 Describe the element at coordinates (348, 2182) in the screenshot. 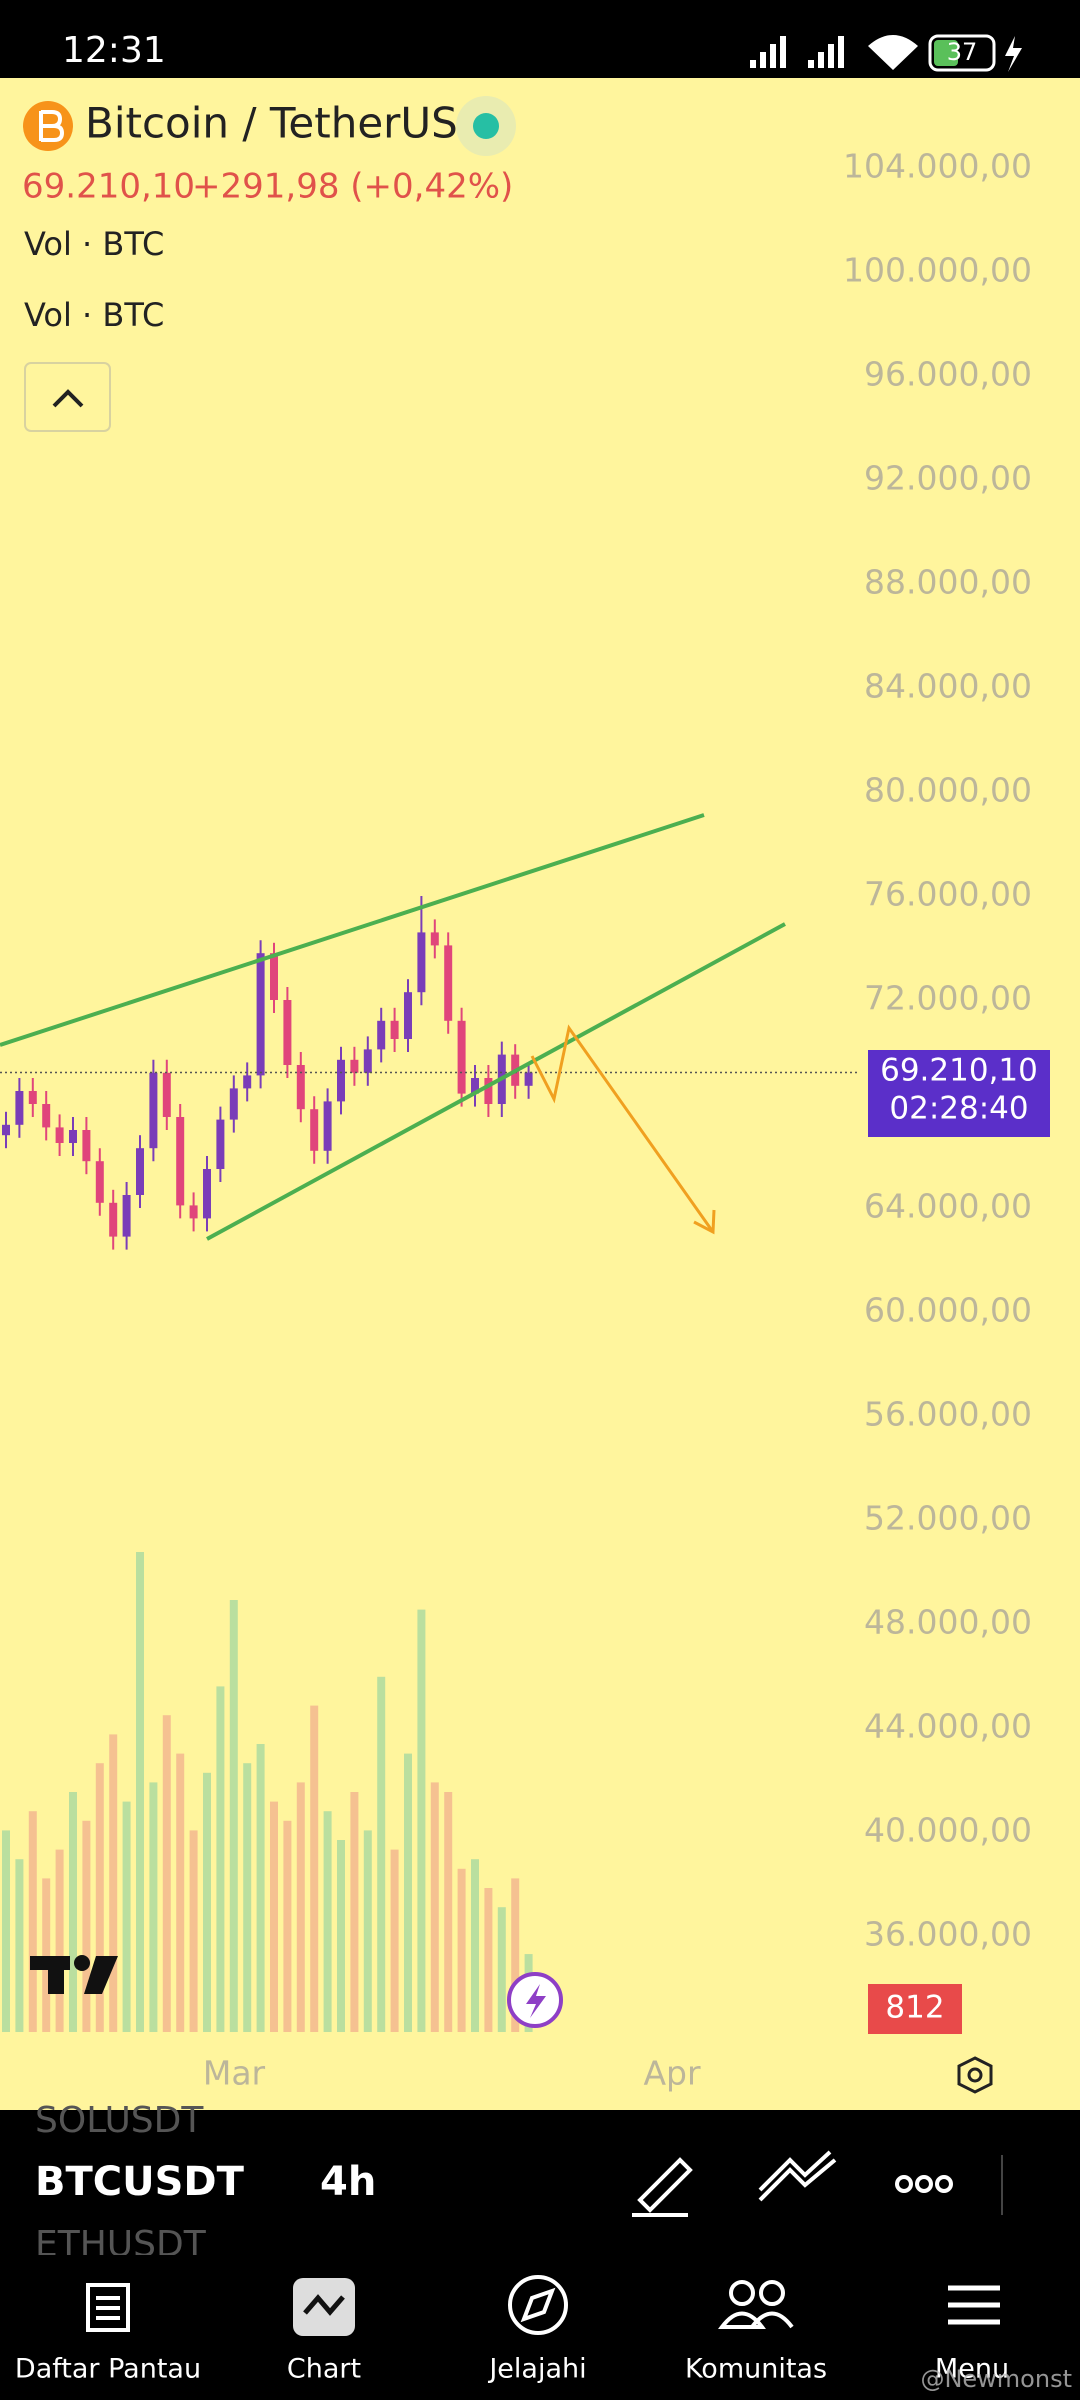

I see `interval: 4h` at that location.